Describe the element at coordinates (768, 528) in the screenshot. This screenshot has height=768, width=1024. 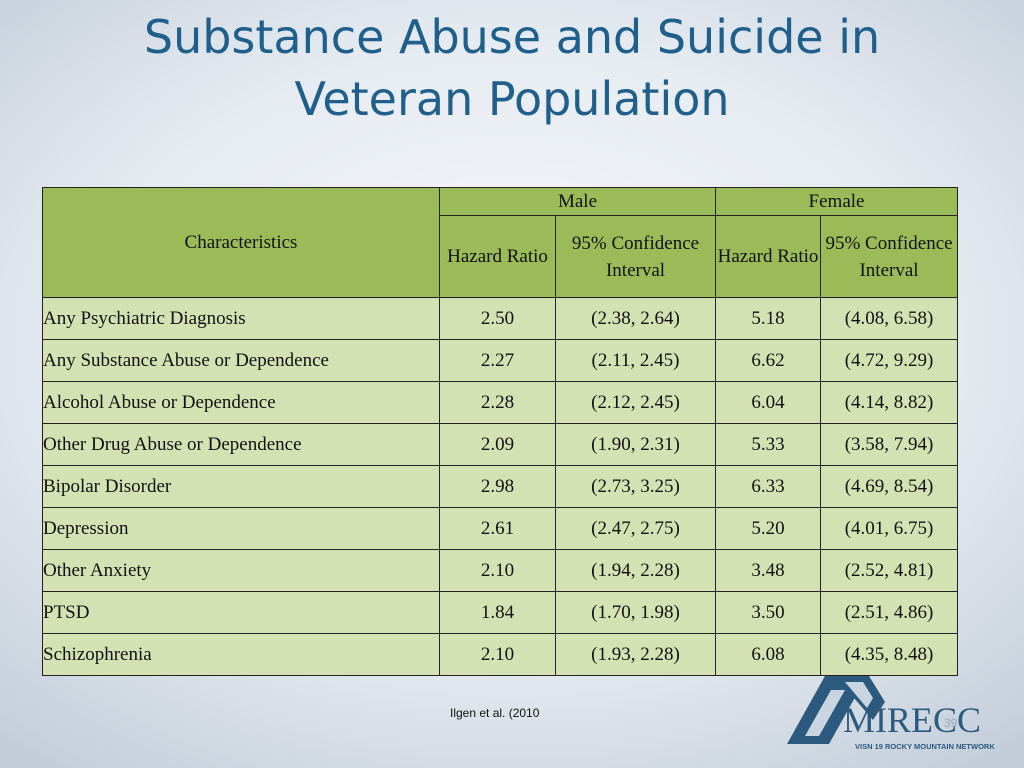
I see `female-hazard-ratio: 5.20` at that location.